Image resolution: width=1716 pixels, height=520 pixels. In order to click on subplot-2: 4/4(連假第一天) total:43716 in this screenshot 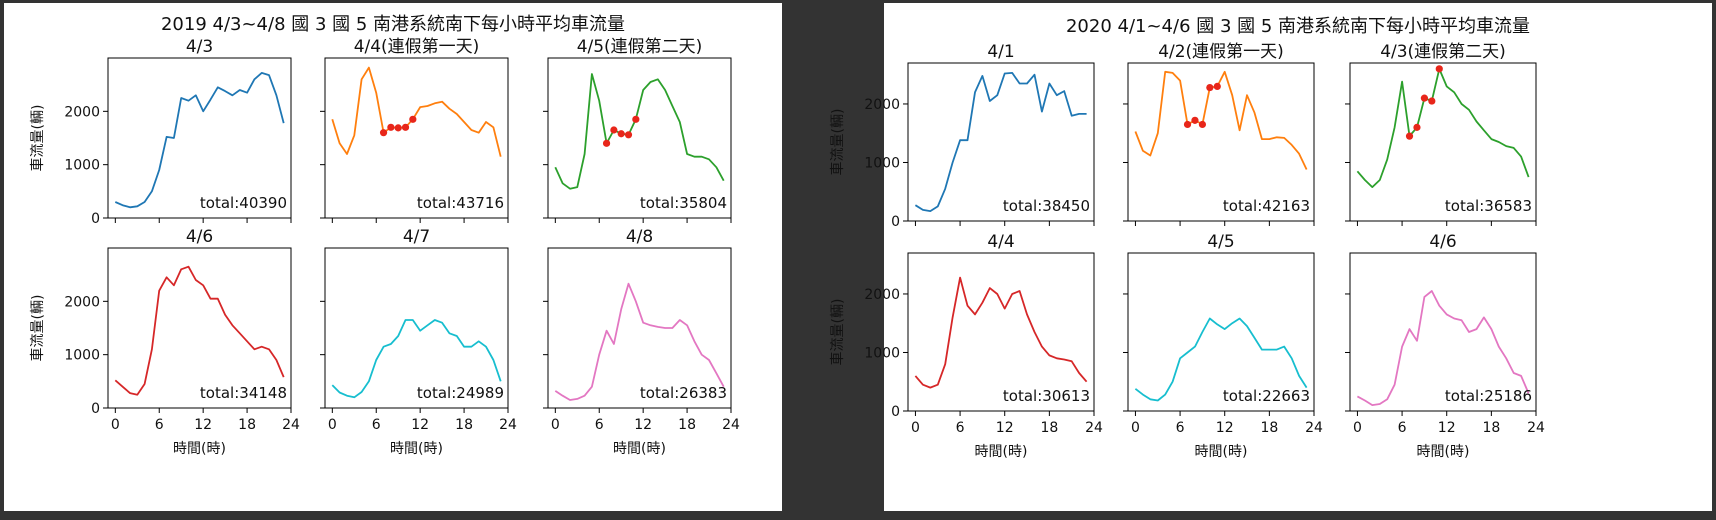, I will do `click(414, 130)`.